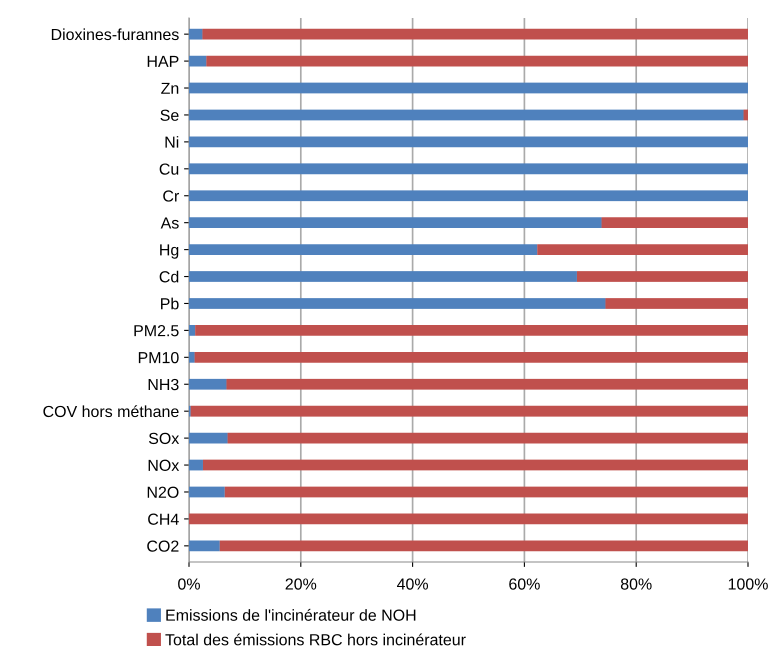  What do you see at coordinates (172, 142) in the screenshot?
I see `y-tick-label: Ni` at bounding box center [172, 142].